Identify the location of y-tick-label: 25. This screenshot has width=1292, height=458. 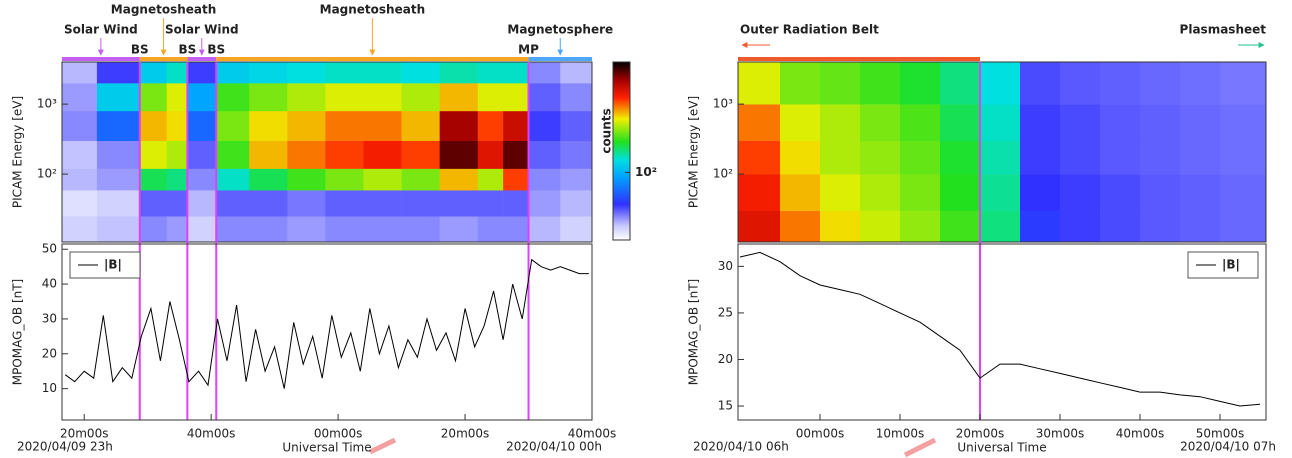
(725, 312).